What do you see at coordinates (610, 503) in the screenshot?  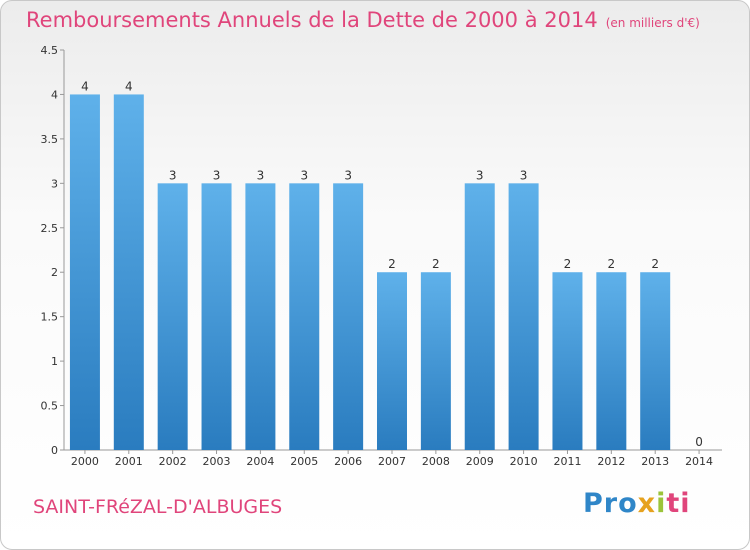 I see `logo-part: Pro` at bounding box center [610, 503].